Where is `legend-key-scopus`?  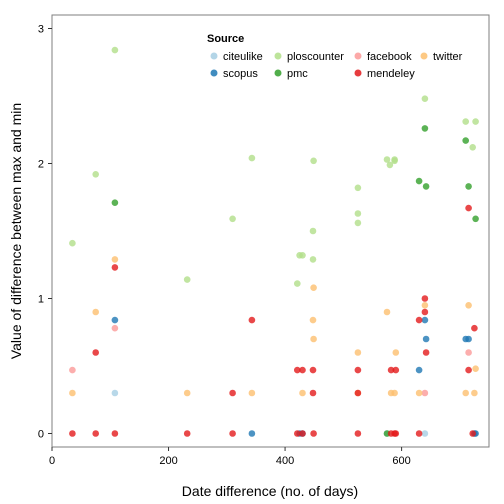 legend-key-scopus is located at coordinates (214, 73).